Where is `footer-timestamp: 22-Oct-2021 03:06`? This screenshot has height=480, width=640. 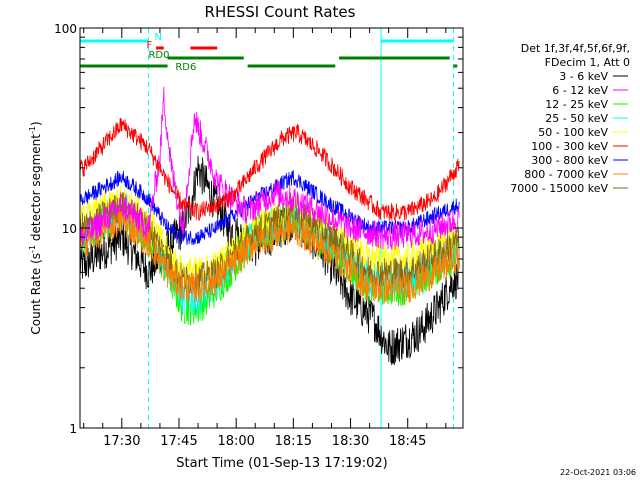
footer-timestamp: 22-Oct-2021 03:06 is located at coordinates (598, 472).